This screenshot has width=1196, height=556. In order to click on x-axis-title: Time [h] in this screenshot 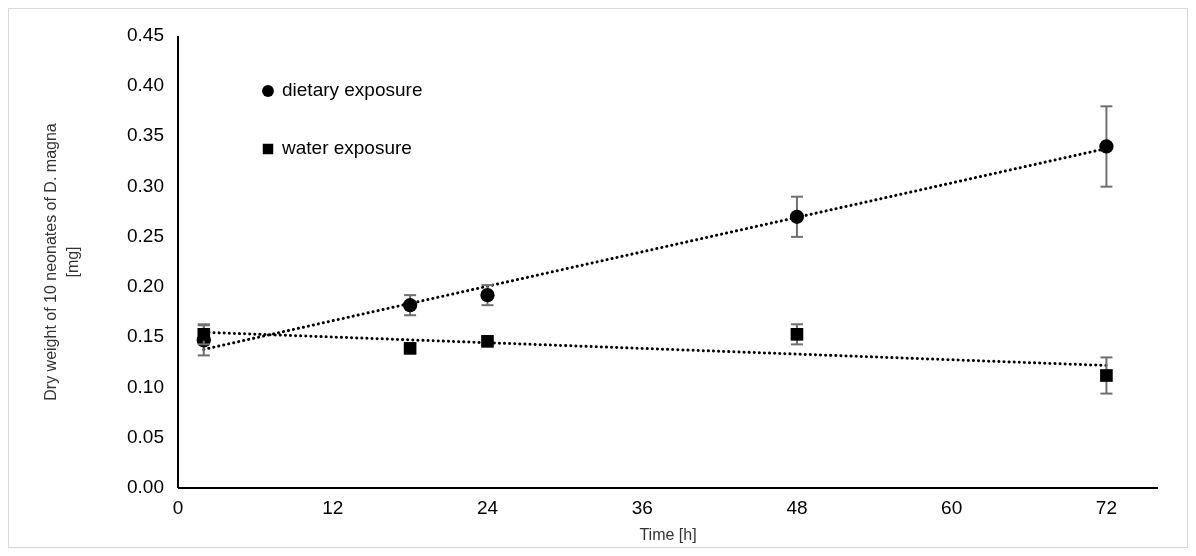, I will do `click(668, 534)`.